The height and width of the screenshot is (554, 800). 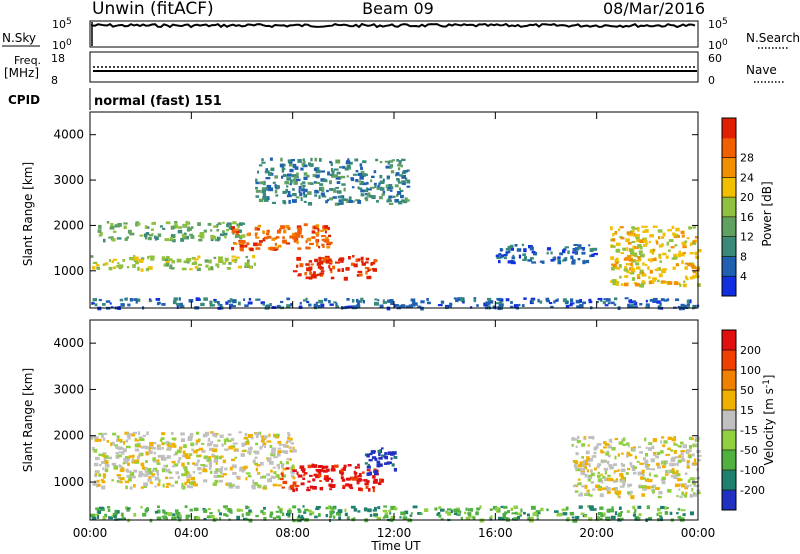 I want to click on colorbar-tick-label: 200, so click(x=750, y=350).